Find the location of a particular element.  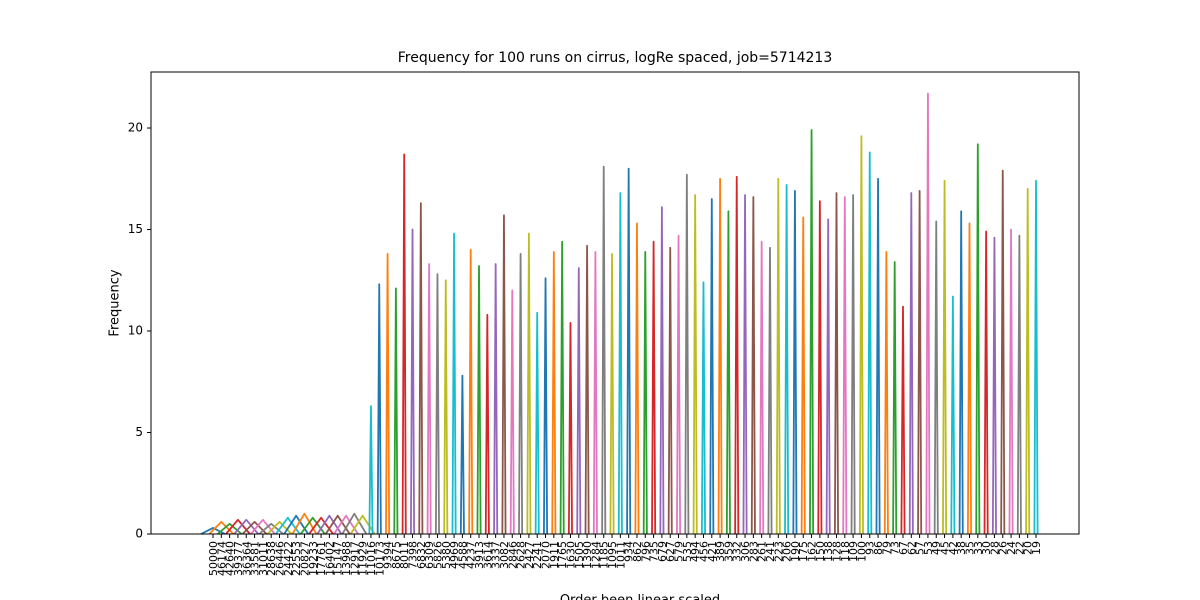

x-tick-label: 162 is located at coordinates (812, 551).